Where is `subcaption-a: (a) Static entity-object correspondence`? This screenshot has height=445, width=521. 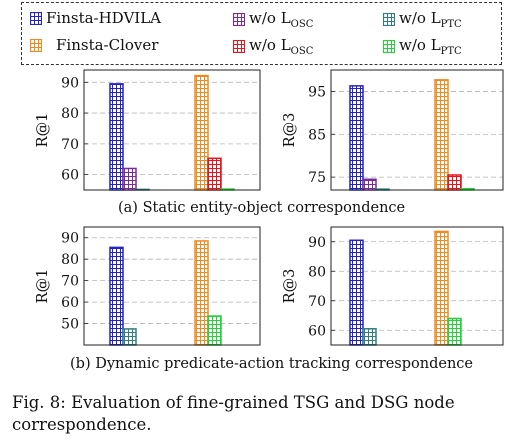 subcaption-a: (a) Static entity-object correspondence is located at coordinates (262, 208).